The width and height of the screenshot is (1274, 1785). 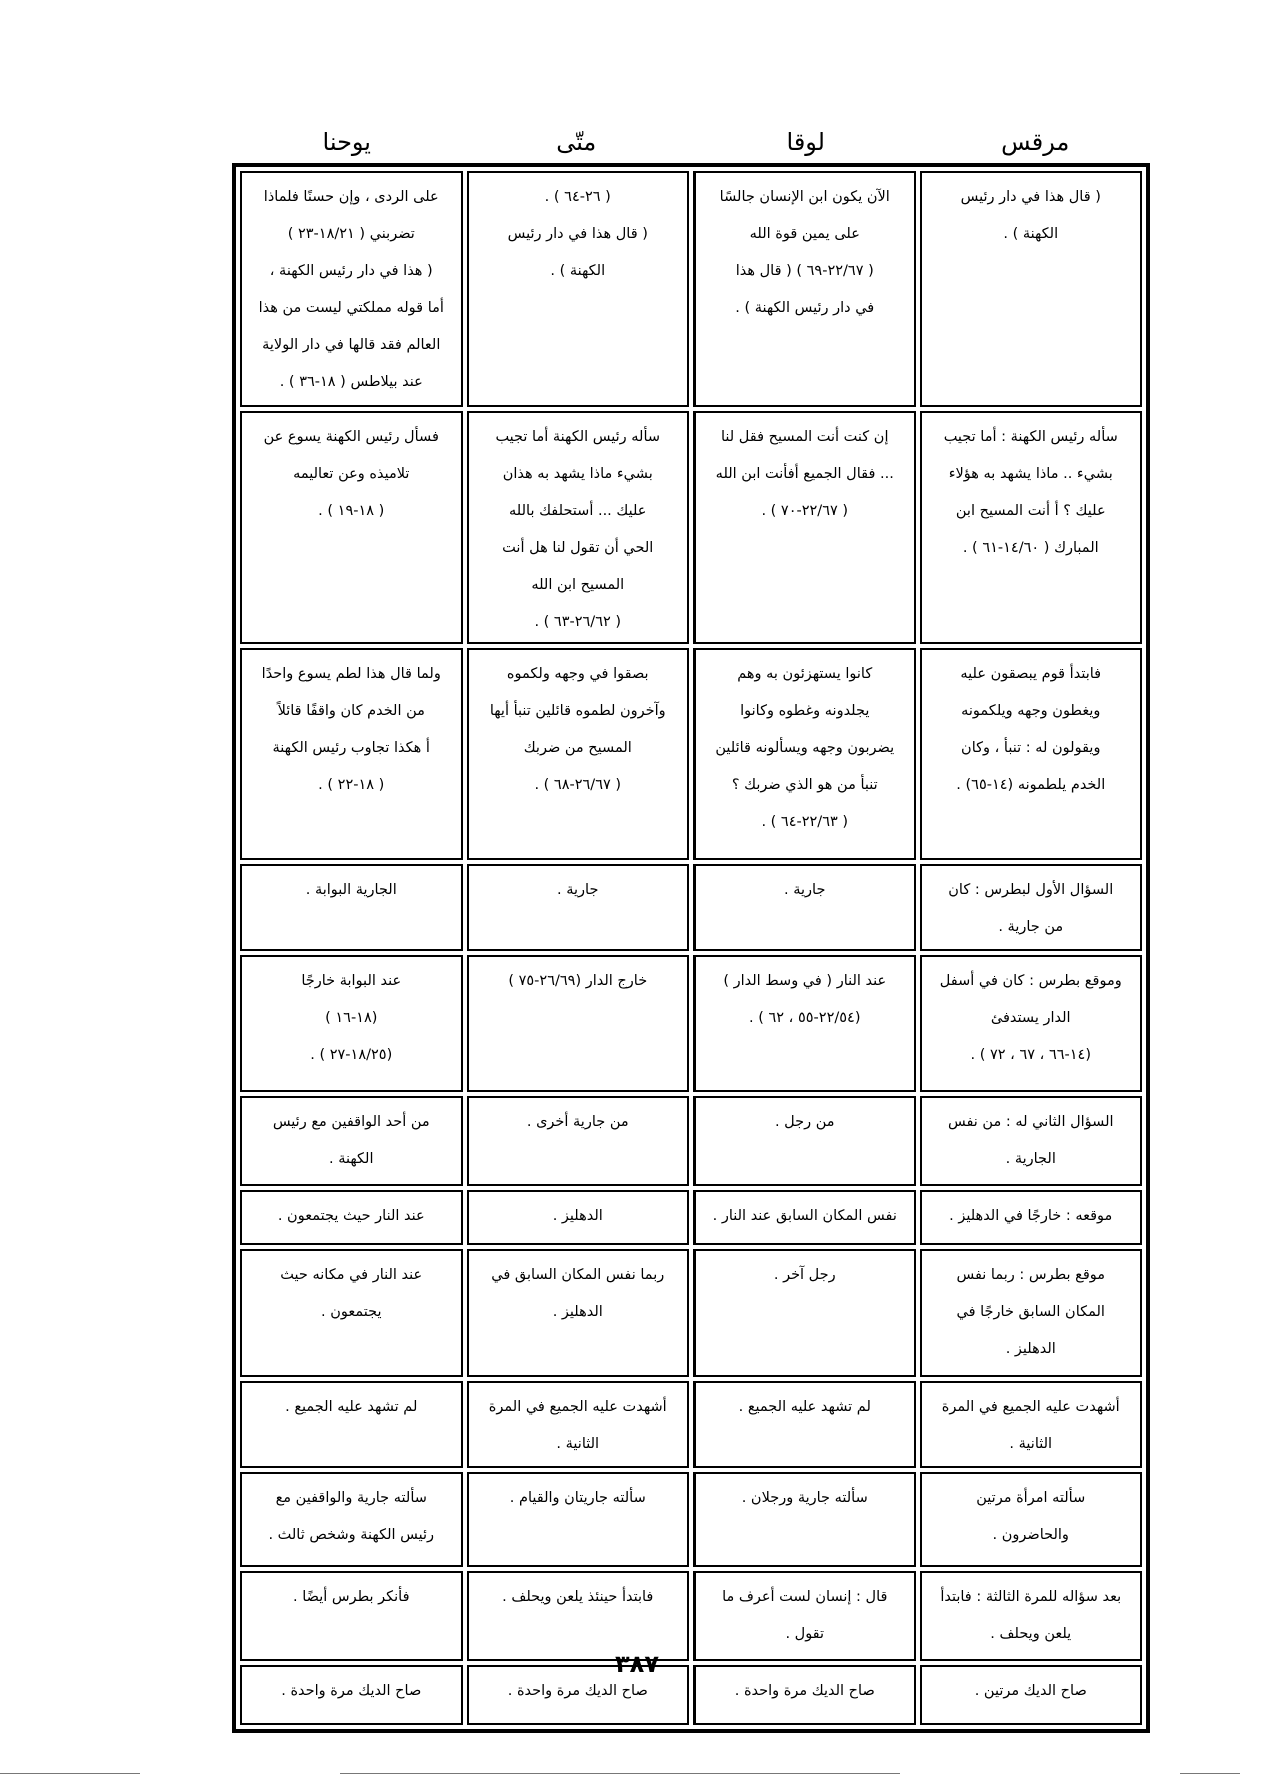 I want to click on cell-luke: سألته جارية ورجلان ., so click(x=804, y=1519).